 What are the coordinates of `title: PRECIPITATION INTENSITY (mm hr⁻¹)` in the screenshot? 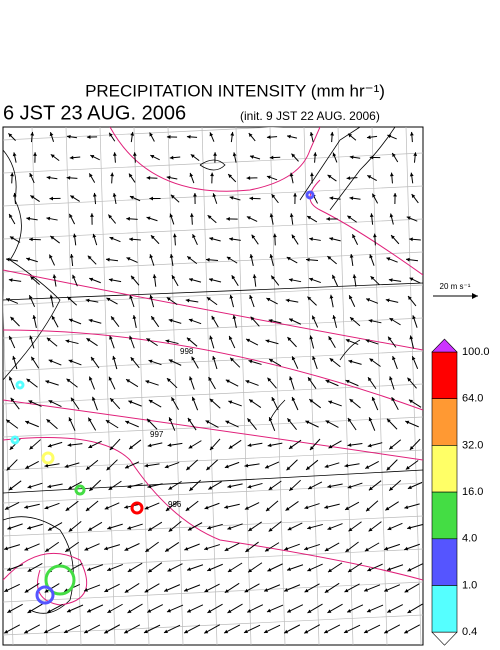 It's located at (235, 90).